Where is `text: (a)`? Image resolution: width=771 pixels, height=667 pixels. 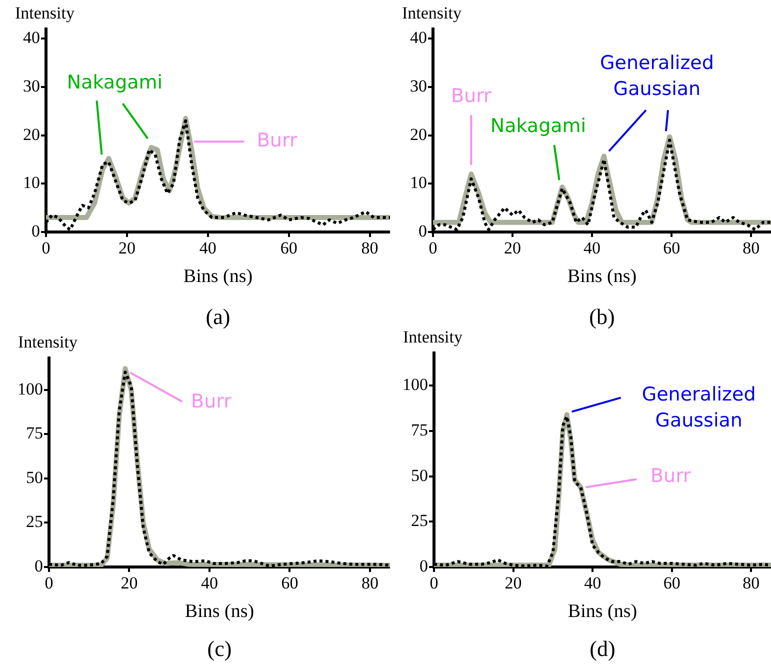 text: (a) is located at coordinates (218, 316).